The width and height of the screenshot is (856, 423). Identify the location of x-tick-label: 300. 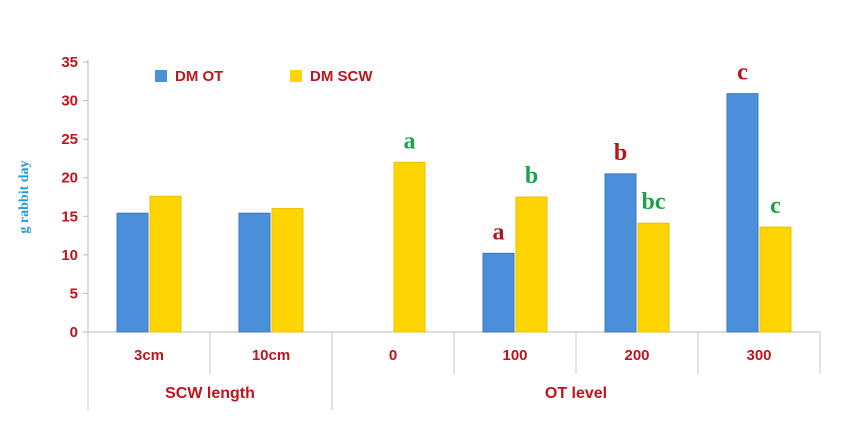
(758, 355).